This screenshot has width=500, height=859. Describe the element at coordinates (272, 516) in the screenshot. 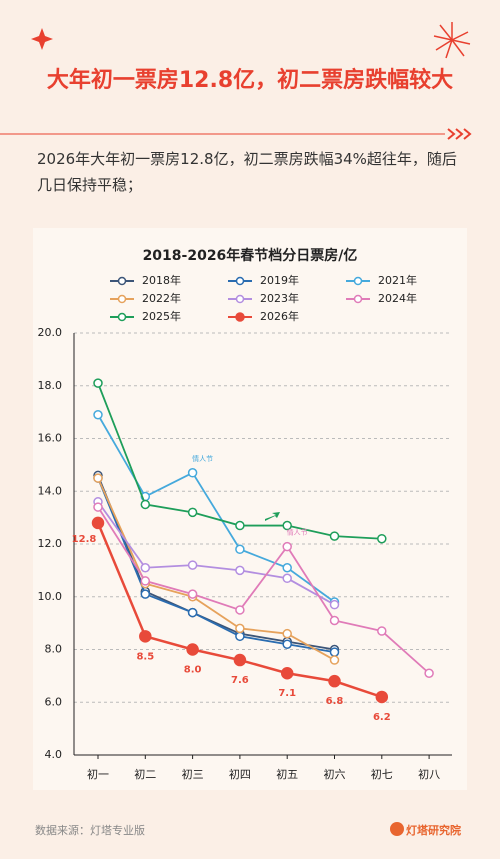

I see `trend-icon` at that location.